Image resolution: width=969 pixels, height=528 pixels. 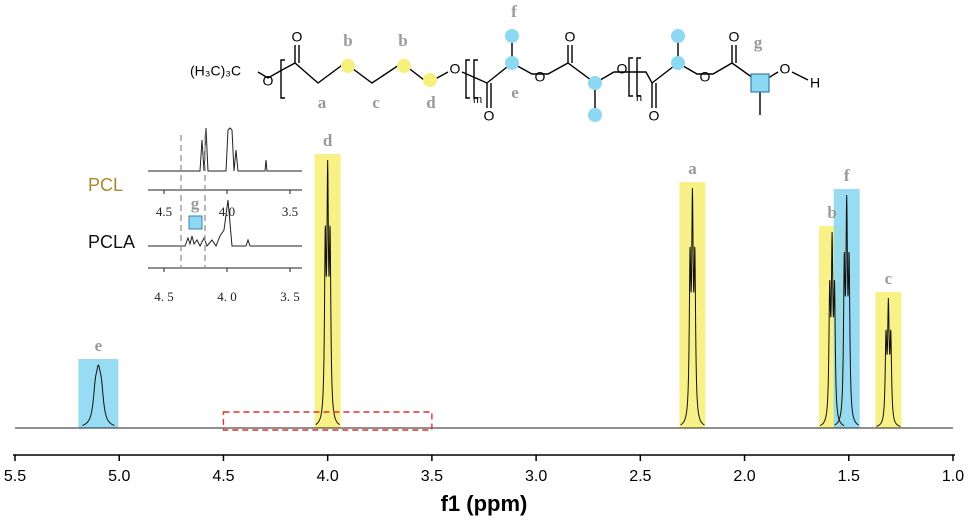 I want to click on inset-tick-label: 3. 5, so click(x=290, y=296).